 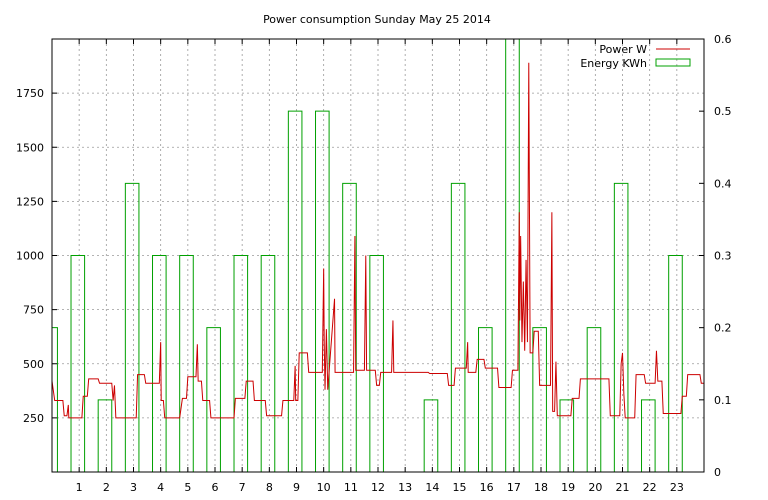 What do you see at coordinates (723, 400) in the screenshot?
I see `y2-tick-label: 0.1` at bounding box center [723, 400].